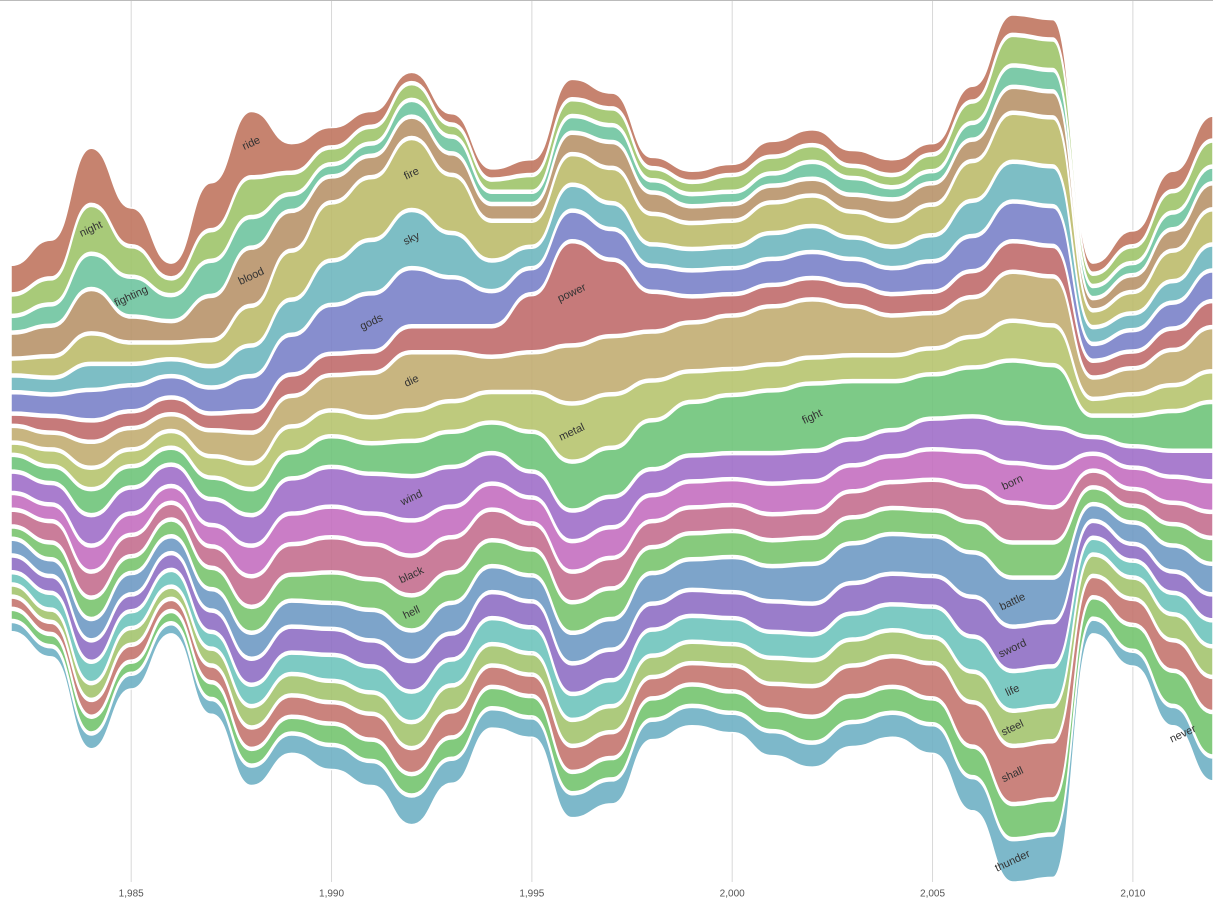 Image resolution: width=1213 pixels, height=905 pixels. What do you see at coordinates (932, 894) in the screenshot?
I see `x-tick-label: 2,005` at bounding box center [932, 894].